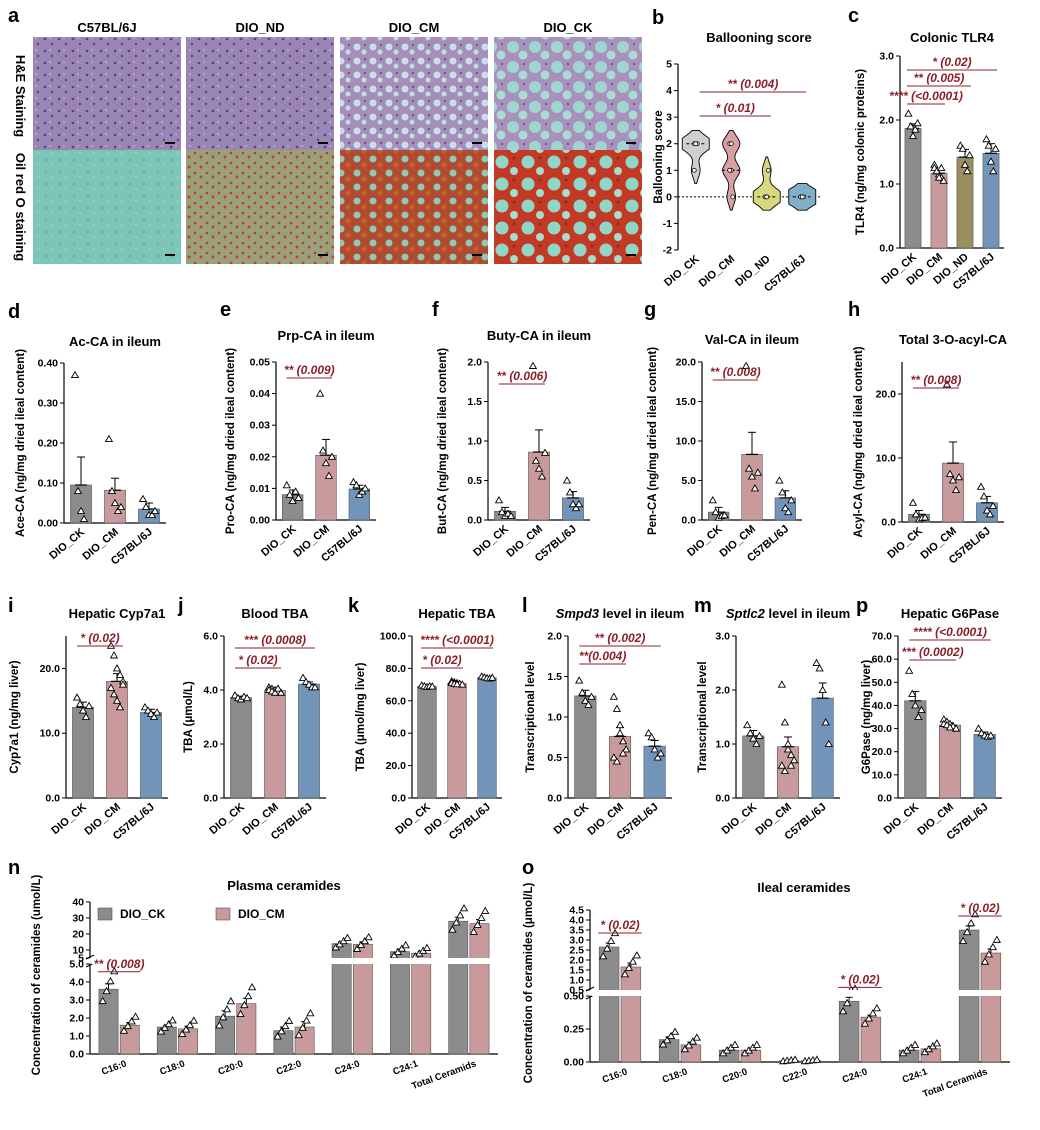 The width and height of the screenshot is (1040, 1130). What do you see at coordinates (658, 18) in the screenshot?
I see `panel-letter-b: b` at bounding box center [658, 18].